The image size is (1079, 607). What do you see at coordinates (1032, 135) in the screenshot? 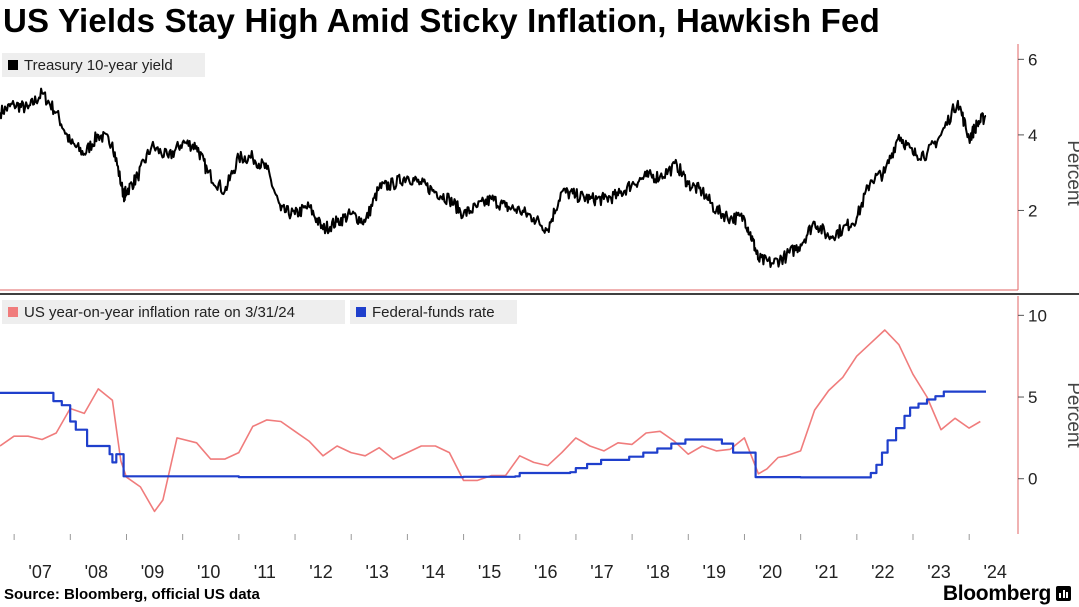
I see `top-y-tick-label: 4` at bounding box center [1032, 135].